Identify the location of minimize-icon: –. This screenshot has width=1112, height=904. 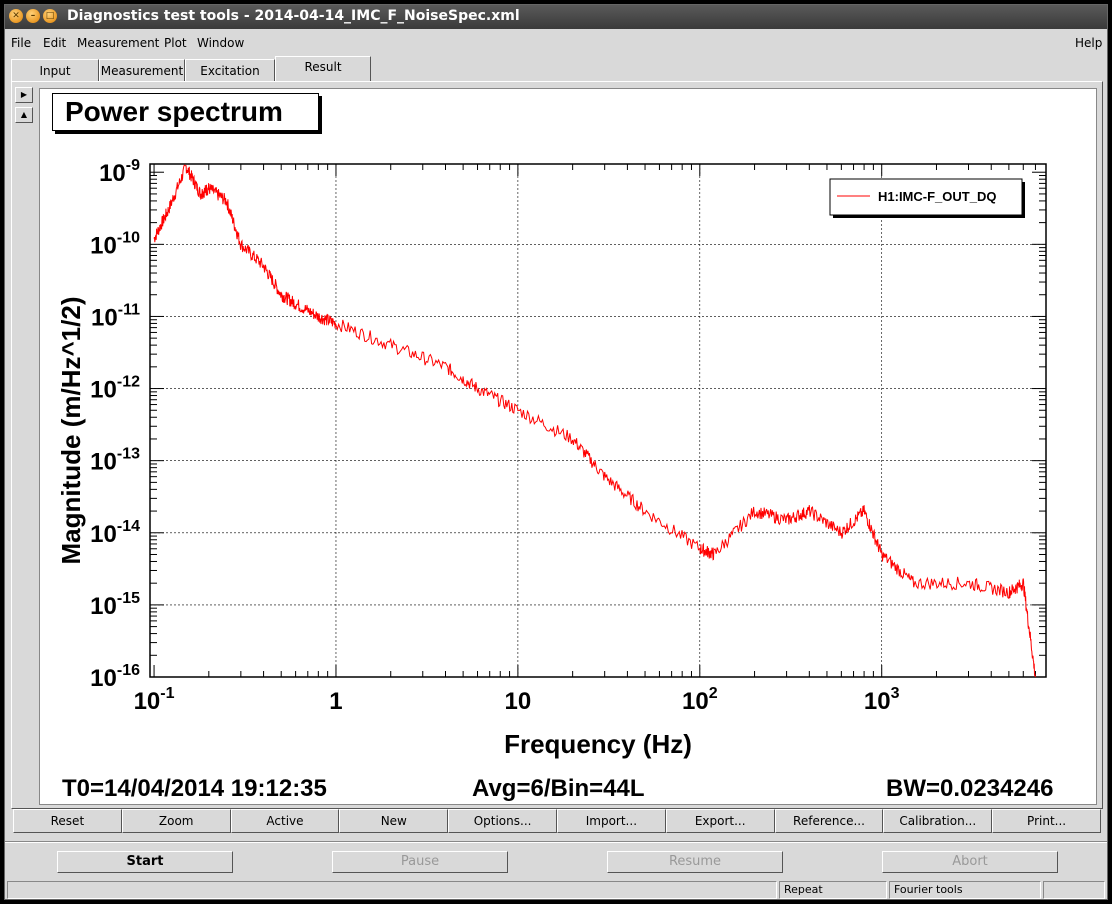
(33, 16).